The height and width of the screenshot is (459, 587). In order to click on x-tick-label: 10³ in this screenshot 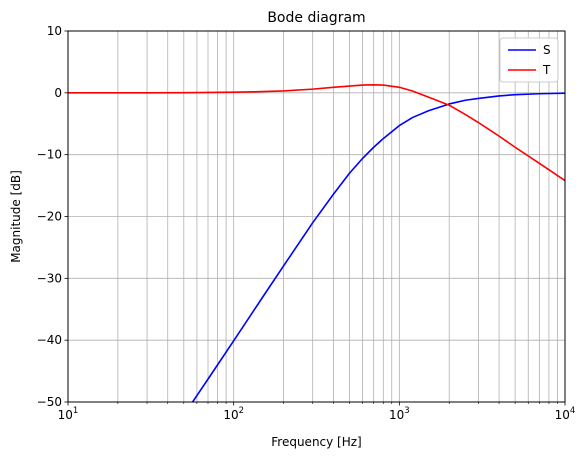, I will do `click(399, 414)`.